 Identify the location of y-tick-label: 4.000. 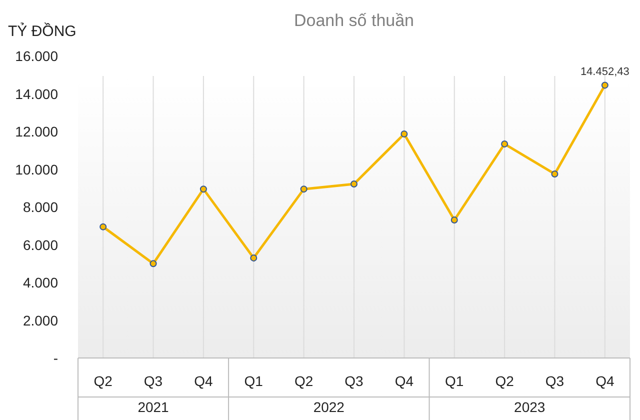
(40, 282).